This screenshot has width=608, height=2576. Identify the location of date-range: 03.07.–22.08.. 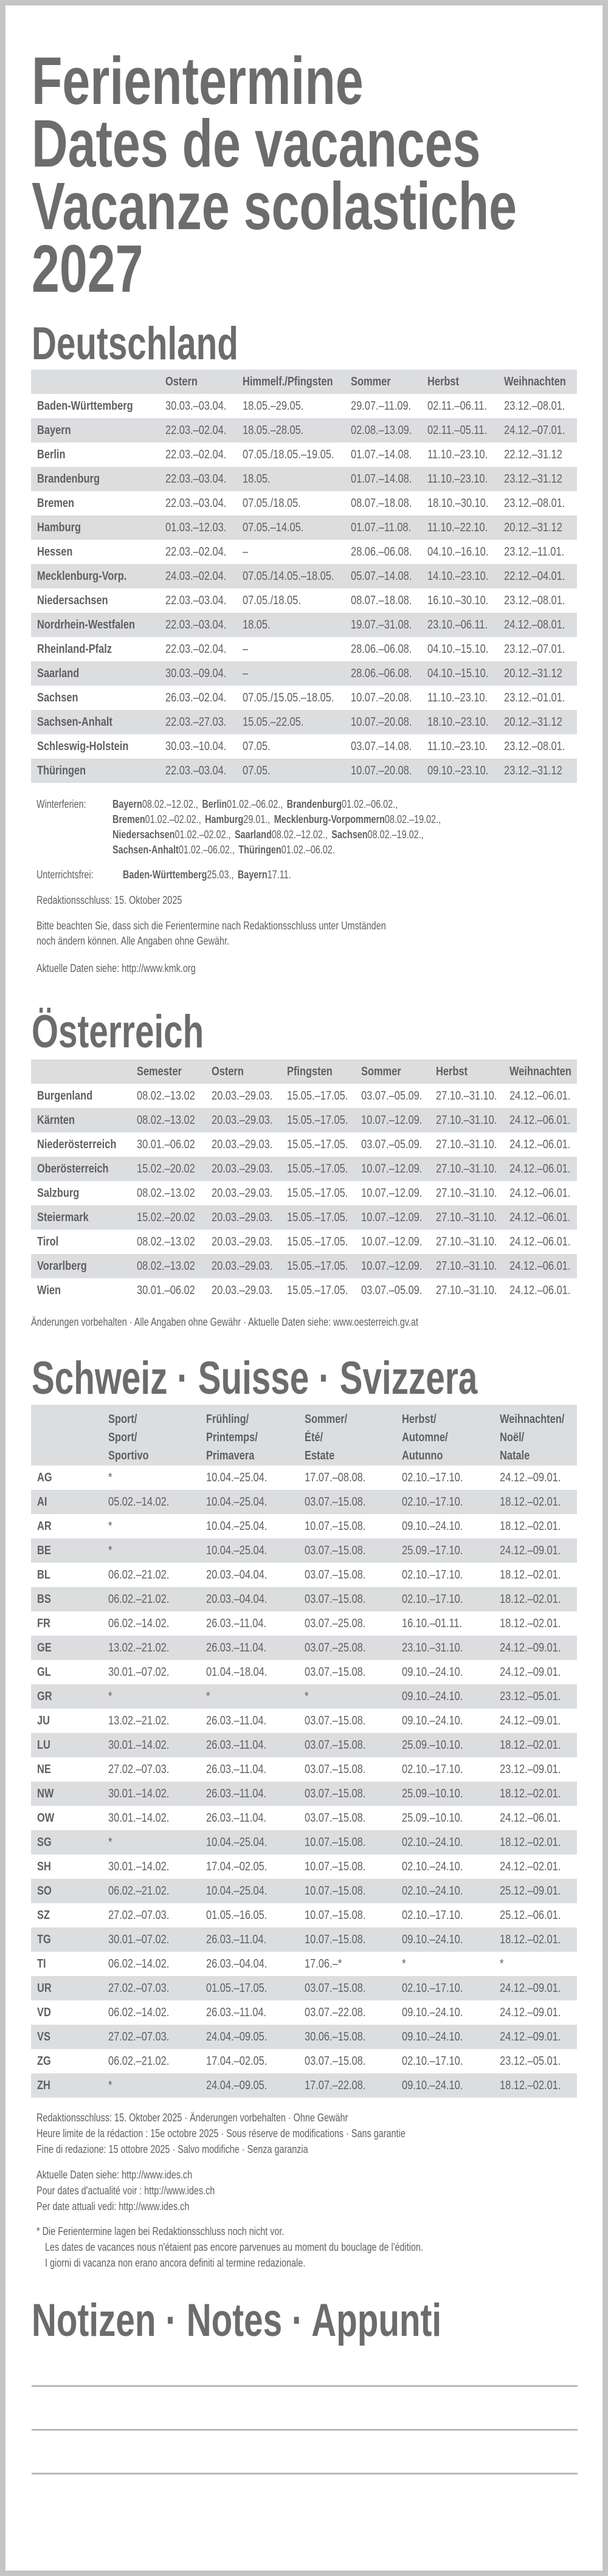
(335, 2013).